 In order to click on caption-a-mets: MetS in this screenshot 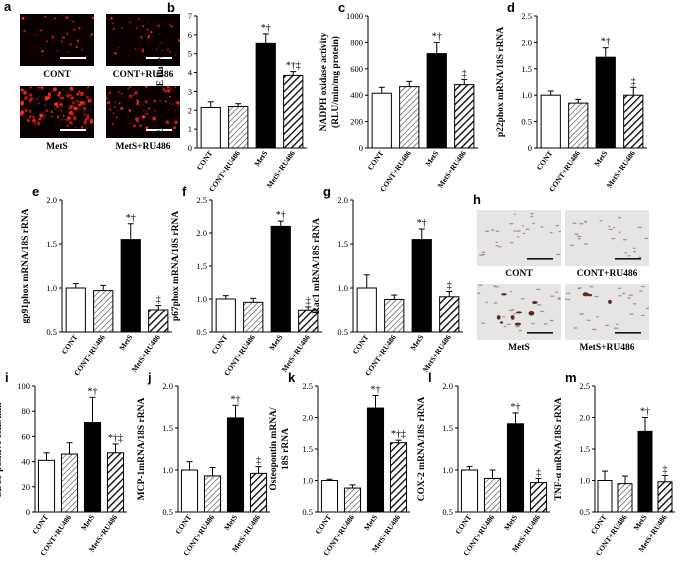, I will do `click(57, 147)`.